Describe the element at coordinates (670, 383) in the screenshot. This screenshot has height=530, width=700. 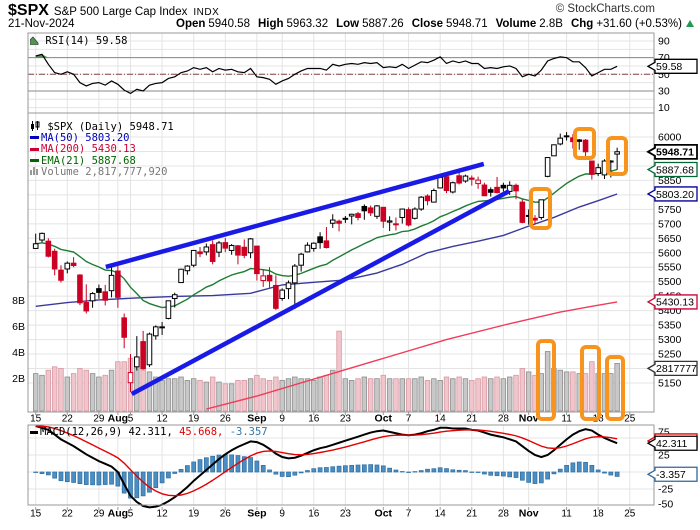
I see `price-tick-label: 5150` at that location.